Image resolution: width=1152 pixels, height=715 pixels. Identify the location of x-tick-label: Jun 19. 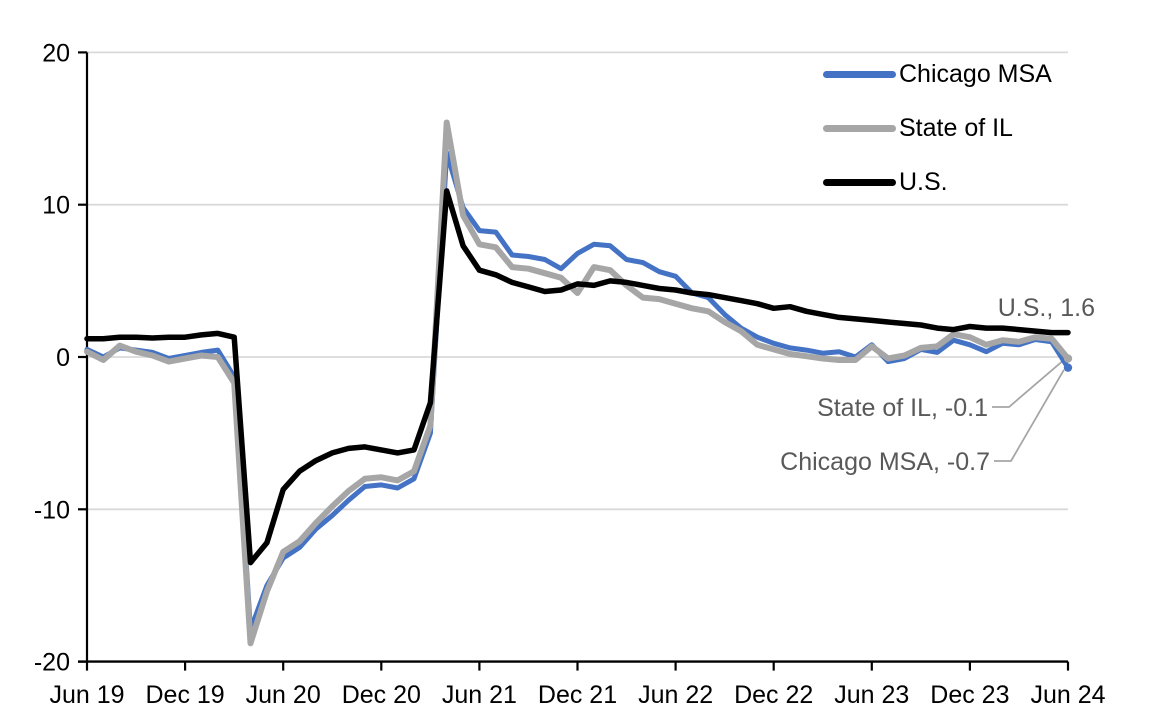
(86, 695).